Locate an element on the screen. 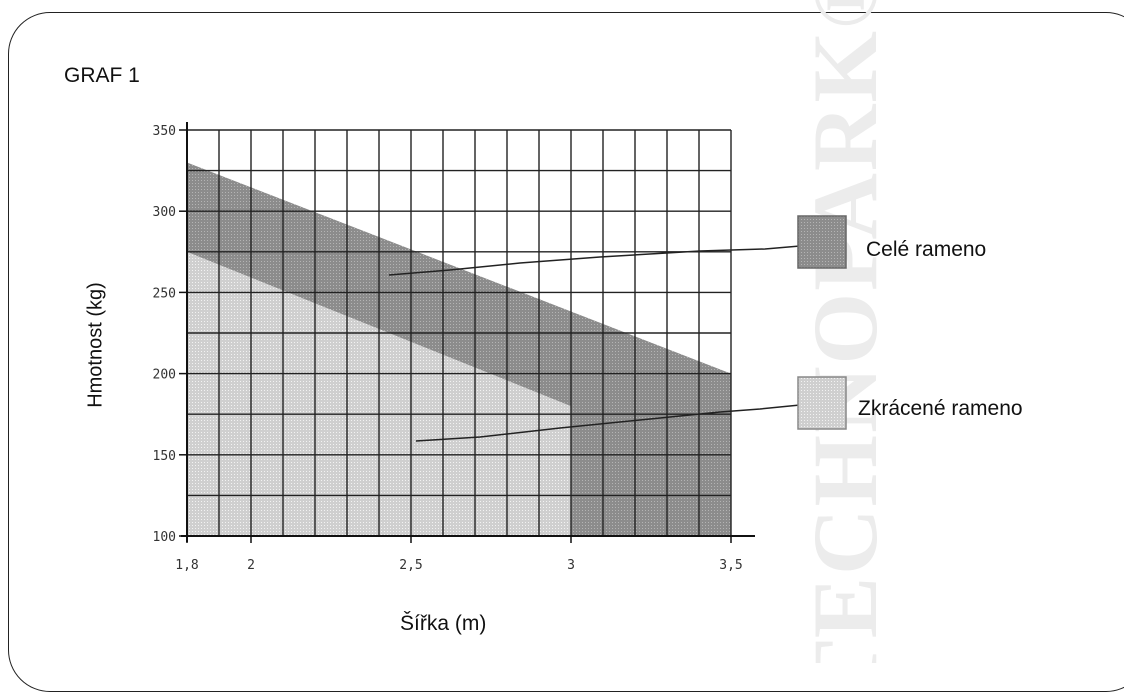 This screenshot has width=1124, height=692. leader-line-short-arm is located at coordinates (608, 423).